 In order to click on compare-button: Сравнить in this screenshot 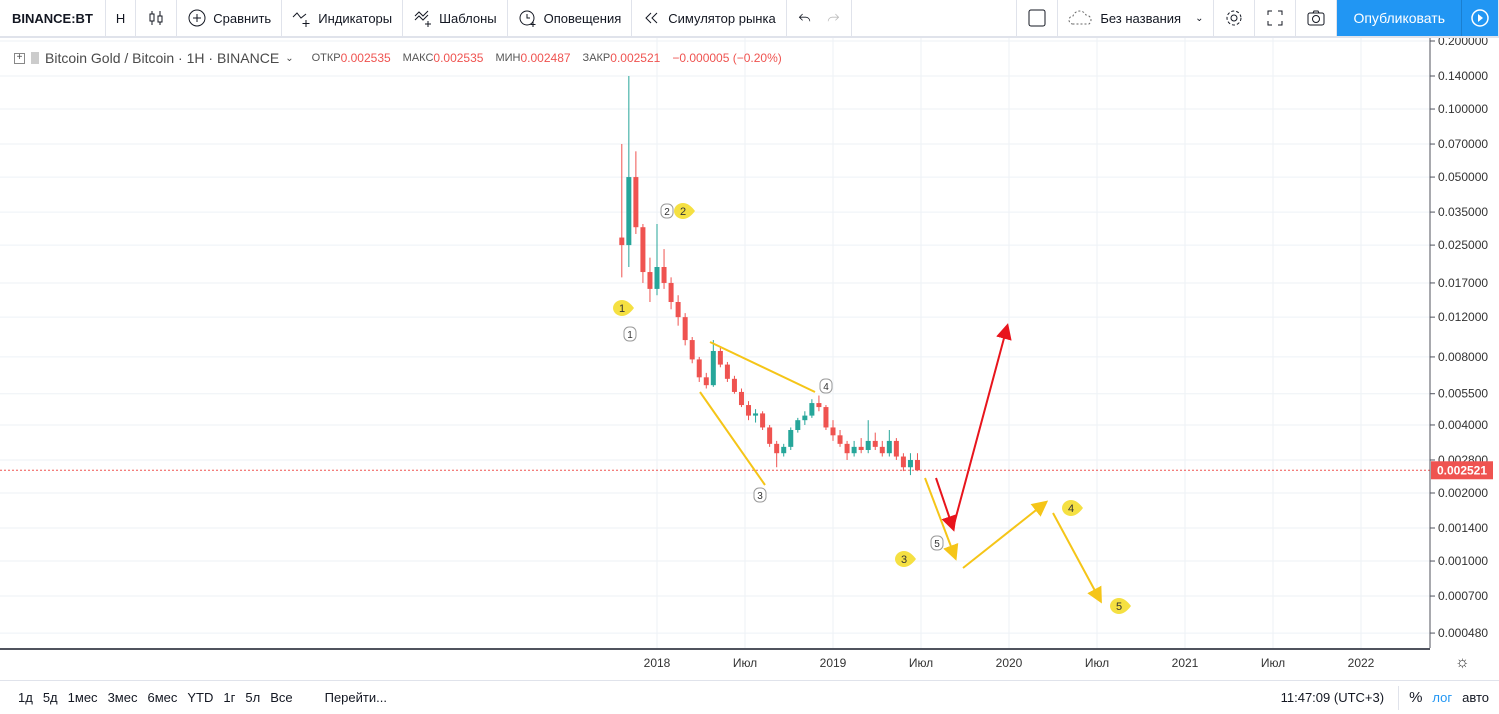, I will do `click(230, 18)`.